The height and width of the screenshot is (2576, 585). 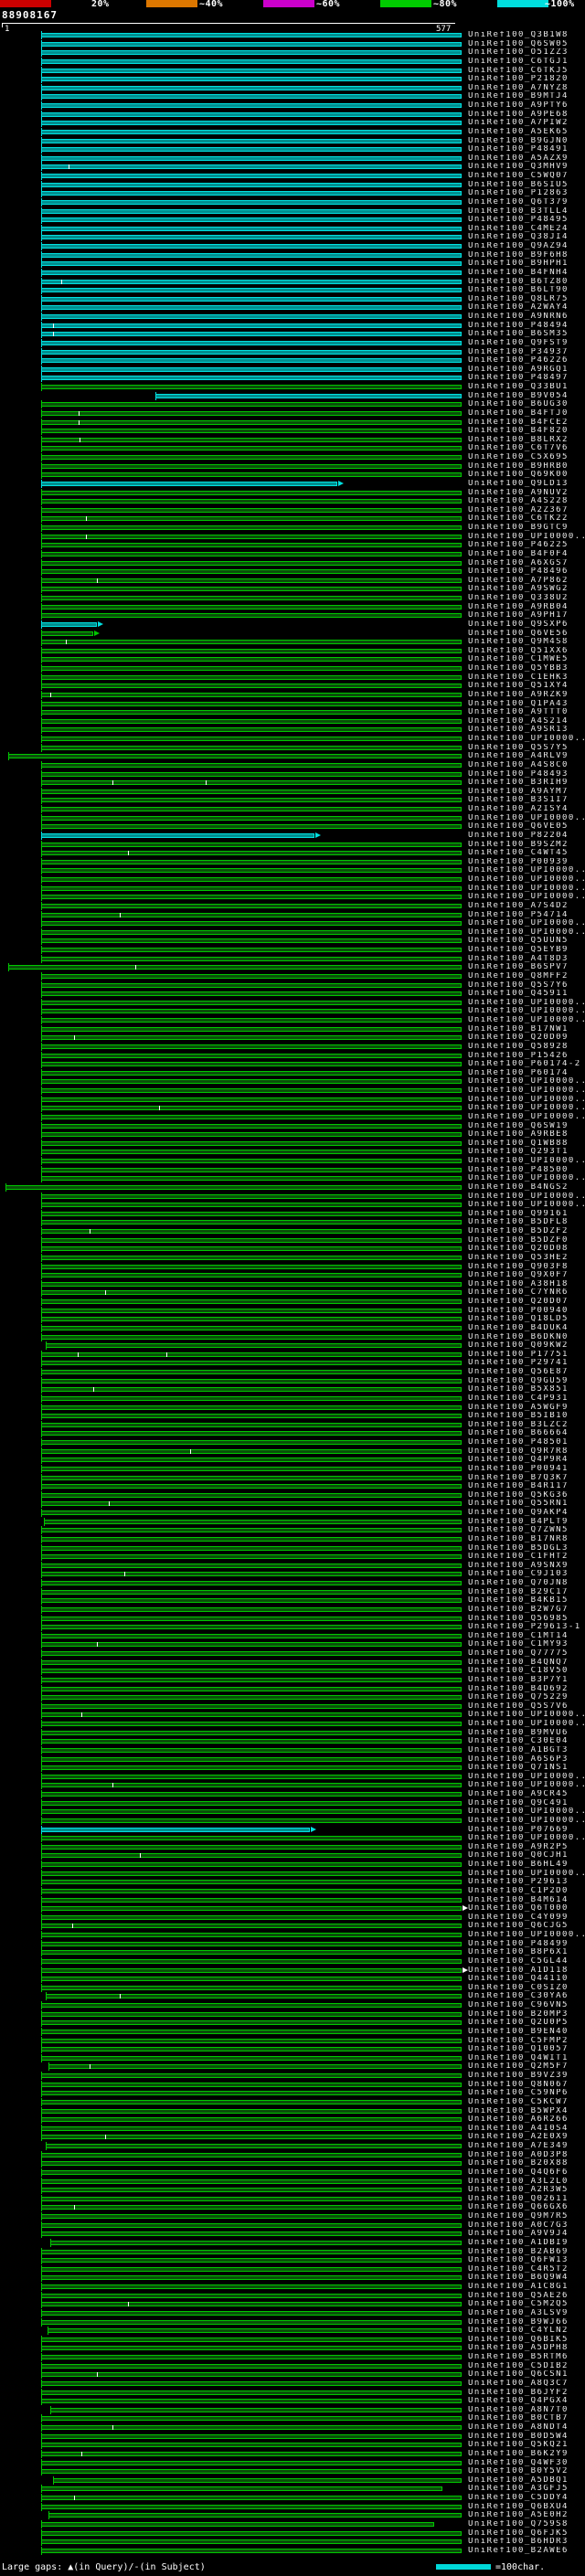 I want to click on hit-label: UniRef100_B5DFL8, so click(x=518, y=1222).